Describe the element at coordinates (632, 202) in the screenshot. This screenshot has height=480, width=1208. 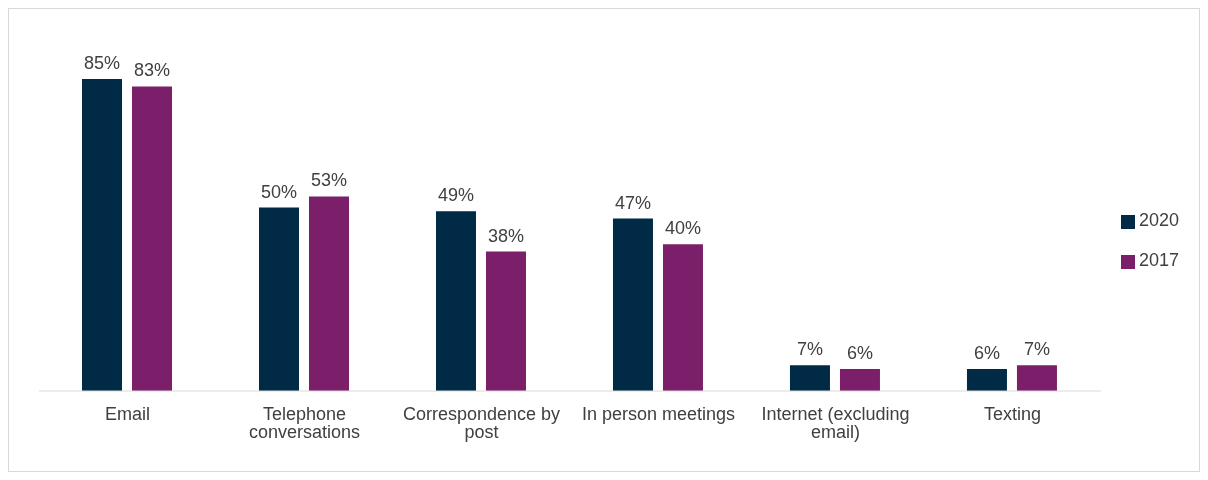
I see `data-label: 47%` at that location.